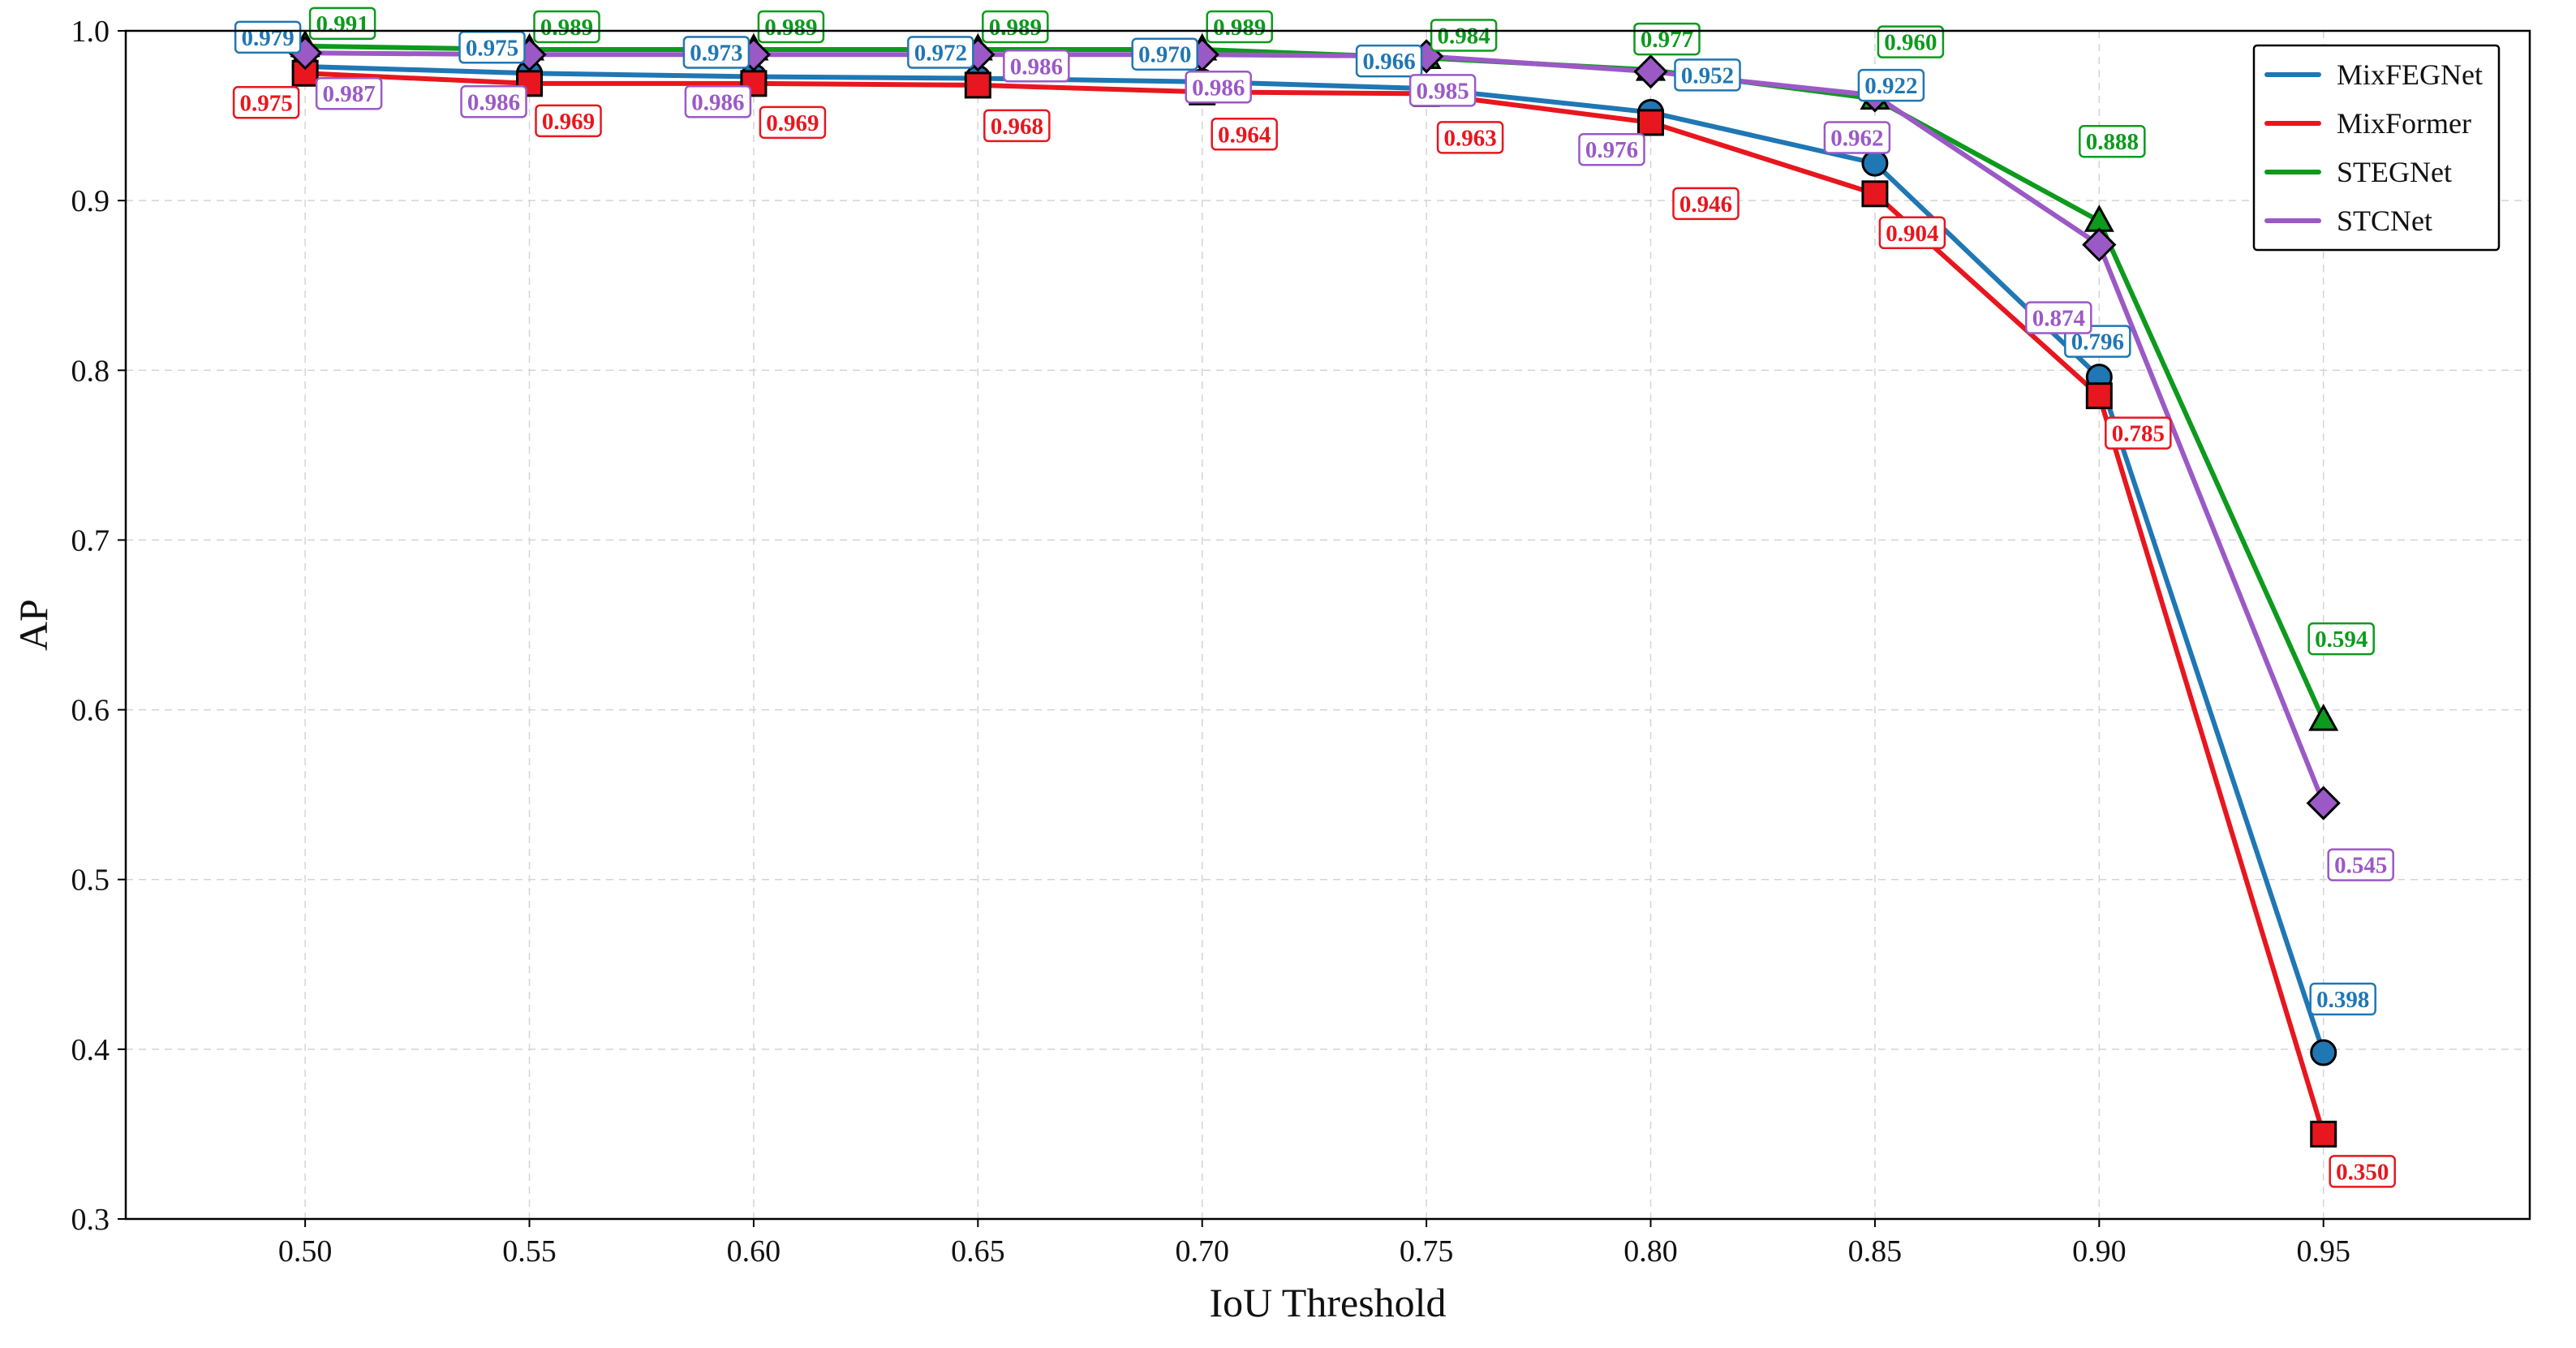 The width and height of the screenshot is (2576, 1348). Describe the element at coordinates (342, 24) in the screenshot. I see `data-label-stegnet: 0.991` at that location.